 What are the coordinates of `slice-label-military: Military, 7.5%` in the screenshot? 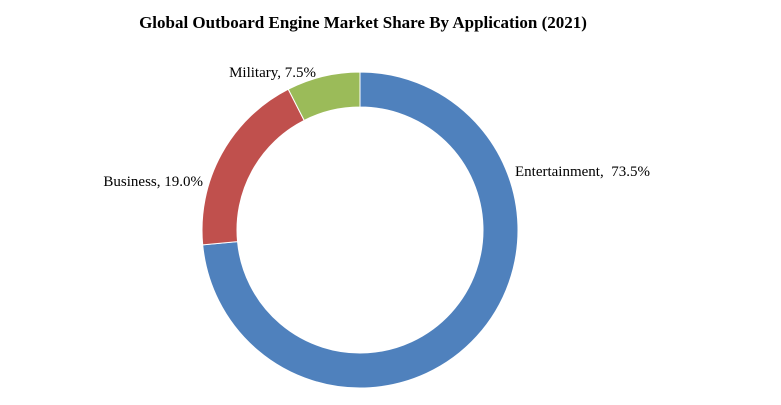 It's located at (272, 73).